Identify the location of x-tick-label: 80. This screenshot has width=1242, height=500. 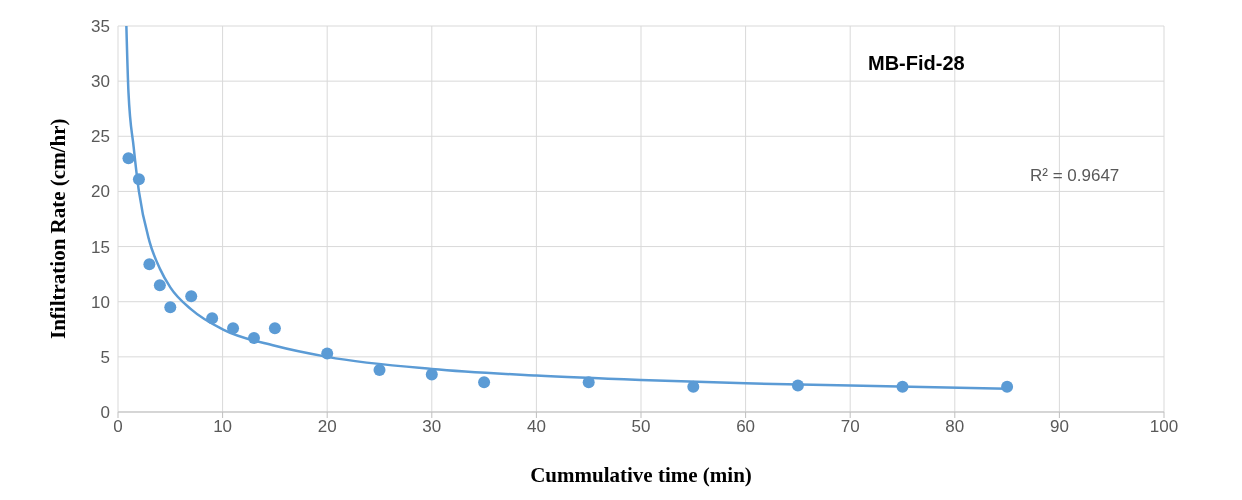
(955, 427).